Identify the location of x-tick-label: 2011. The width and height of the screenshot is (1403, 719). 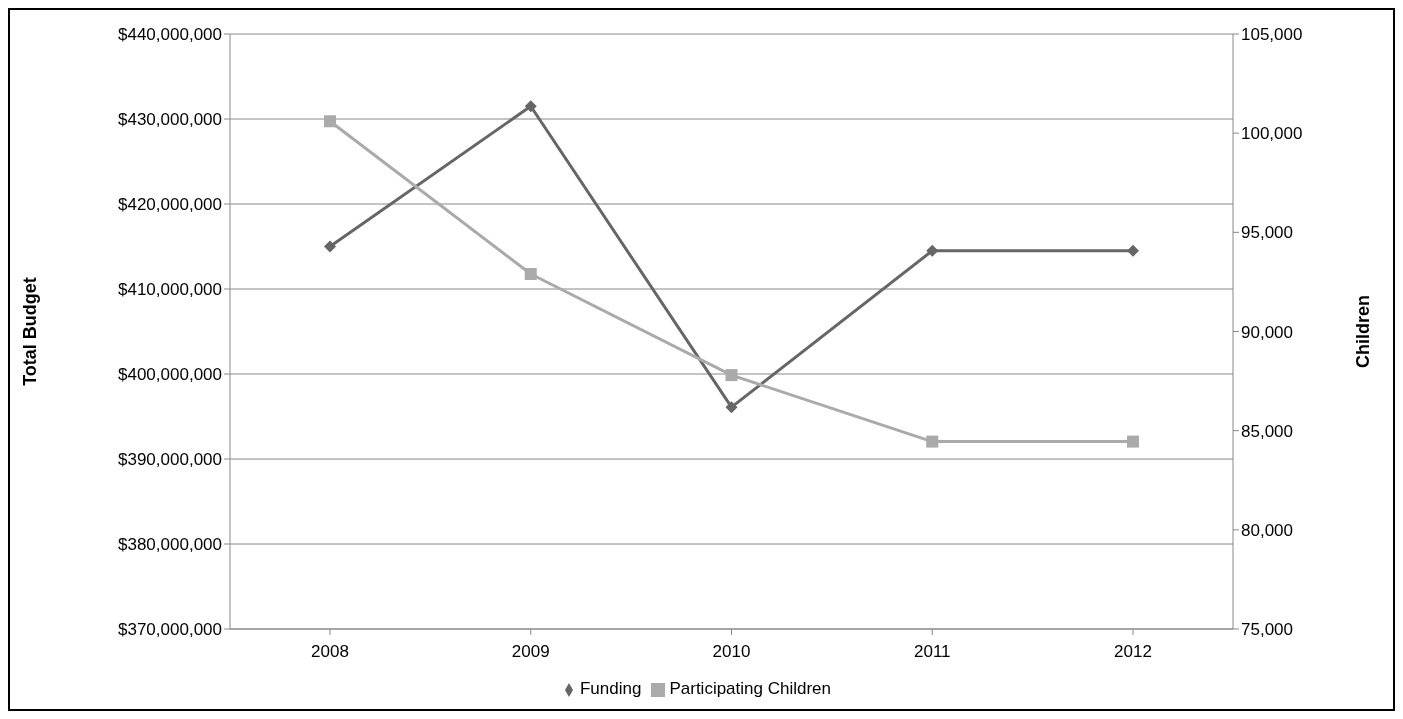
(932, 652).